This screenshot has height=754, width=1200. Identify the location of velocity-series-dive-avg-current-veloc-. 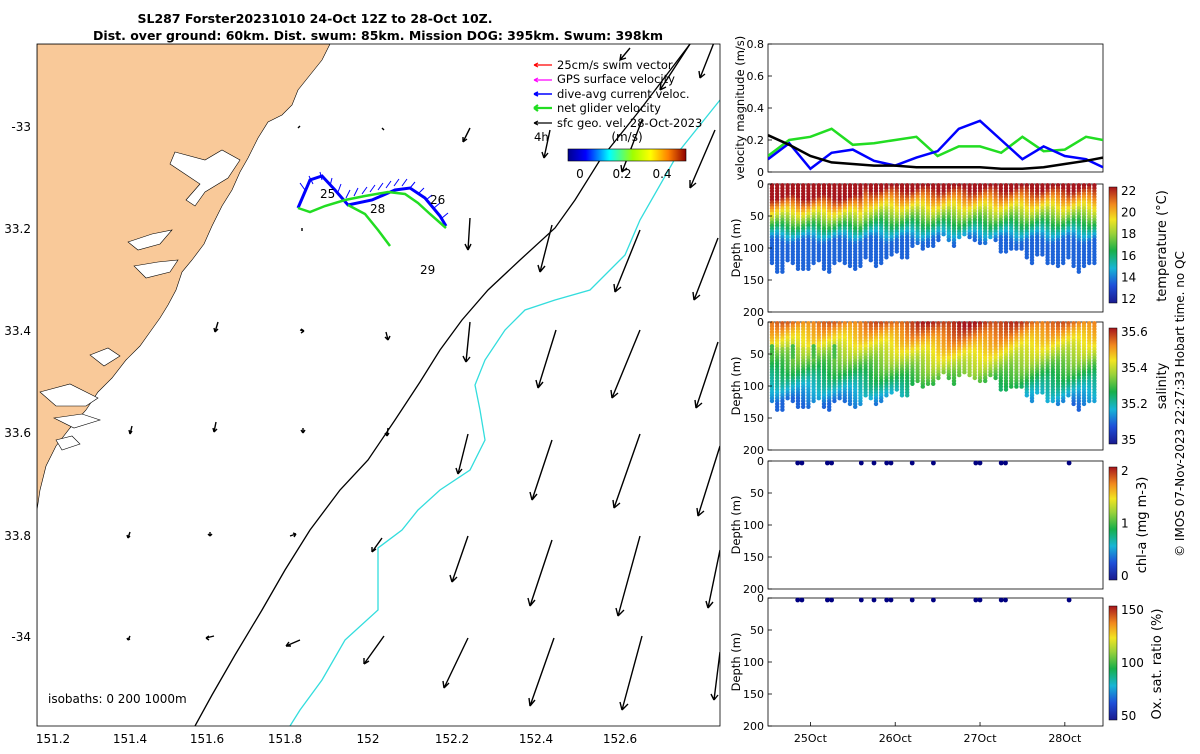
(935, 145).